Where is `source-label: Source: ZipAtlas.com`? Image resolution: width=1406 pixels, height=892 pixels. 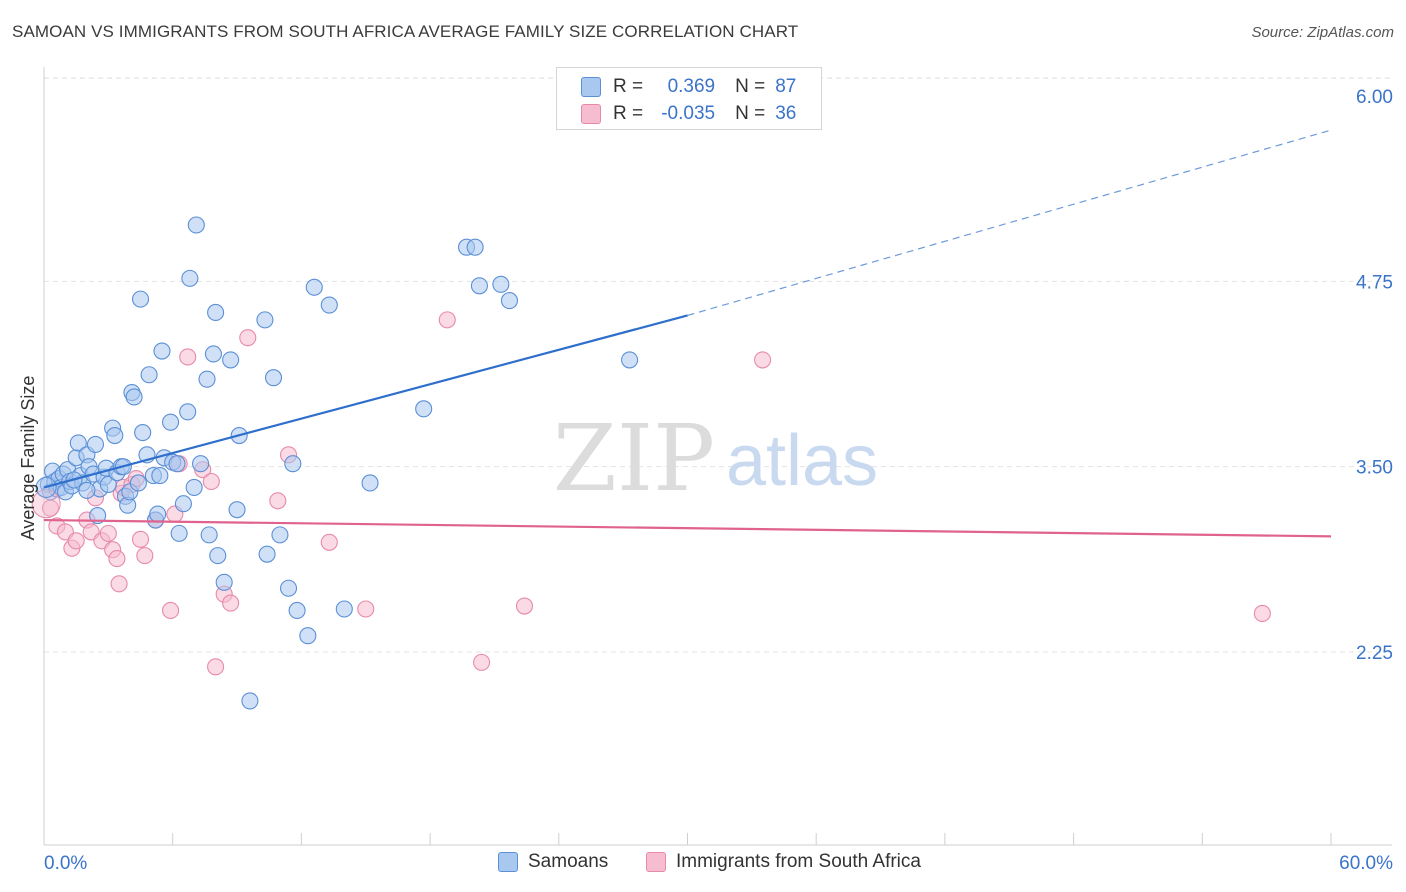 source-label: Source: ZipAtlas.com is located at coordinates (1322, 32).